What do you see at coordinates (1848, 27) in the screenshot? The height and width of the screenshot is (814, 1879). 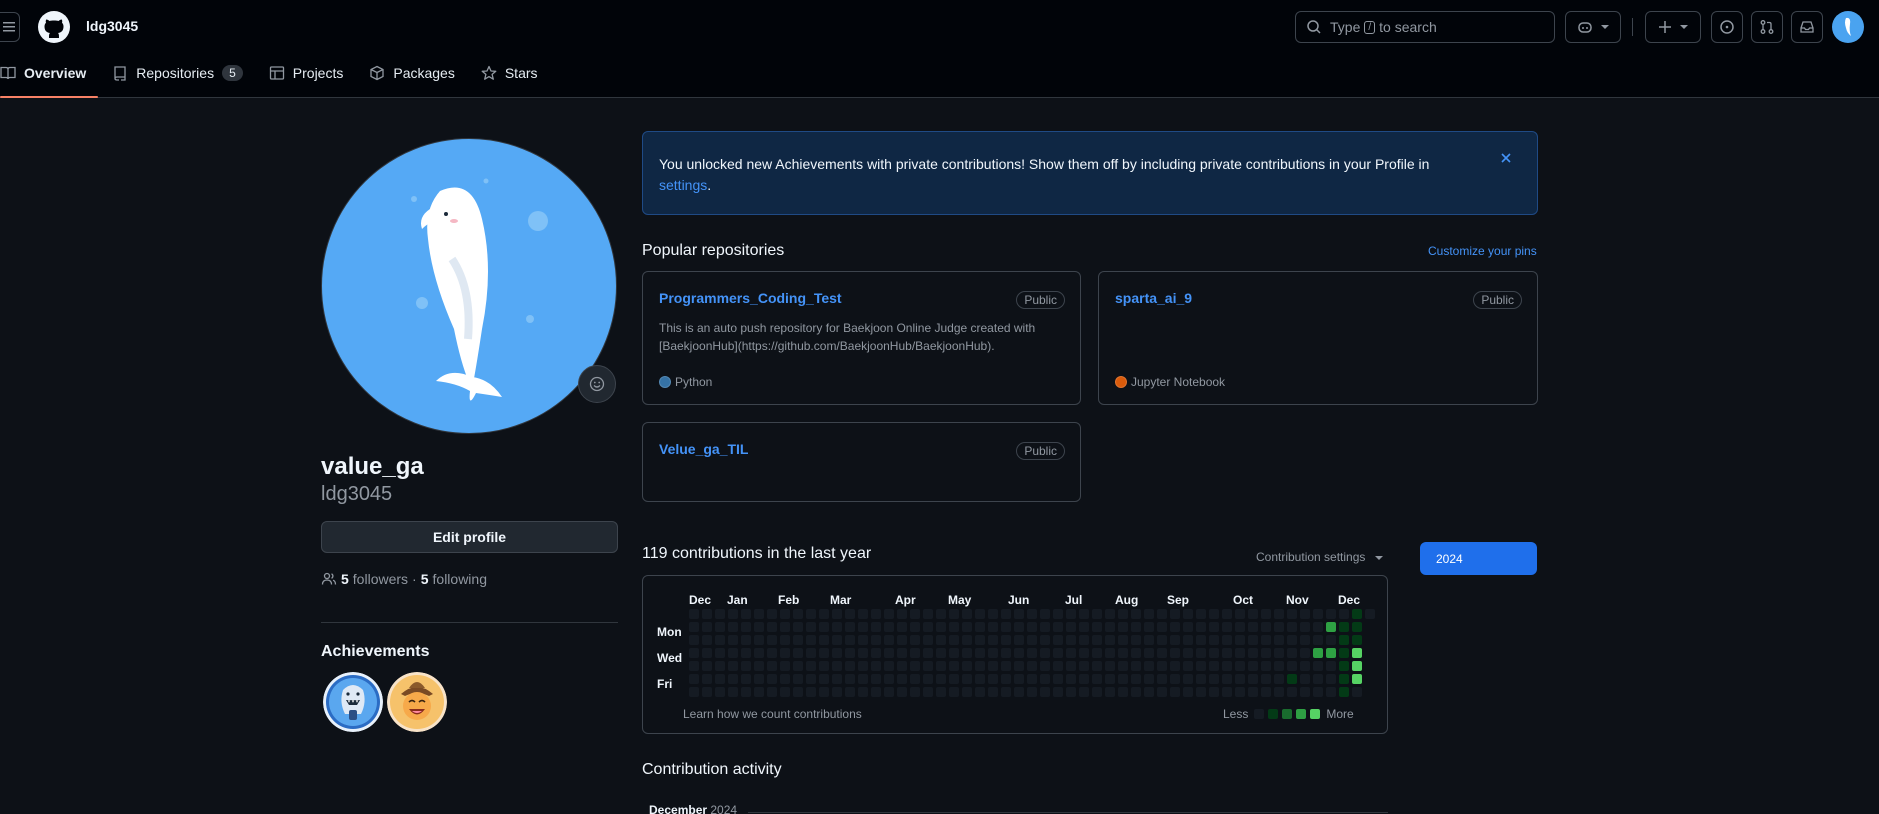 I see `user-avatar-button` at bounding box center [1848, 27].